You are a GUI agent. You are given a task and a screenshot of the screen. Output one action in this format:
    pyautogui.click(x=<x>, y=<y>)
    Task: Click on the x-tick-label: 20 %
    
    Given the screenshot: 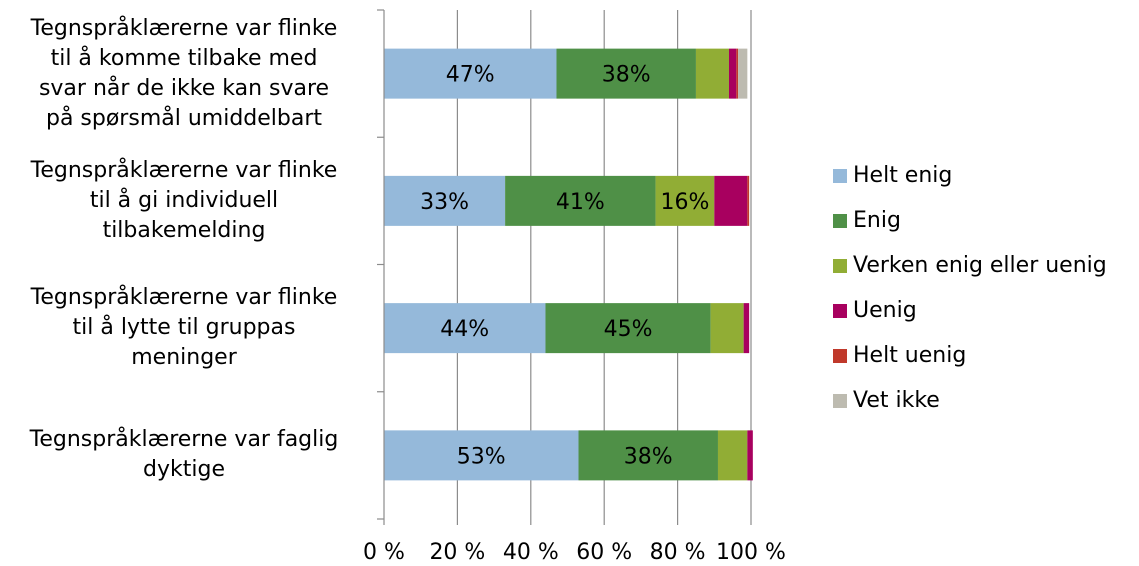 What is the action you would take?
    pyautogui.click(x=457, y=552)
    